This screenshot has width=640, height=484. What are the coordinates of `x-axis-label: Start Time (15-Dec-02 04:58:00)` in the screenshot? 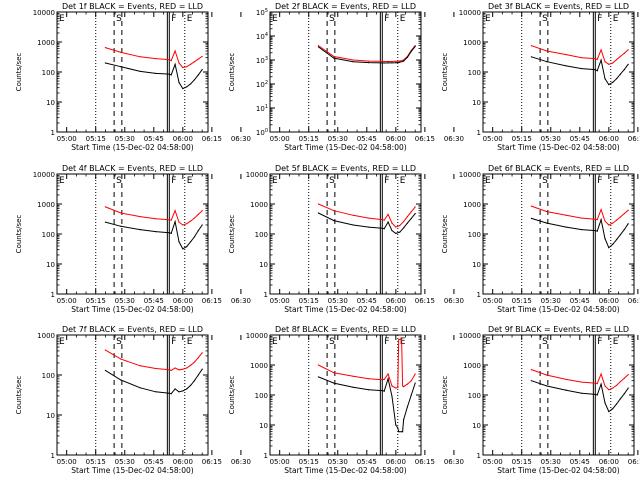 It's located at (345, 470).